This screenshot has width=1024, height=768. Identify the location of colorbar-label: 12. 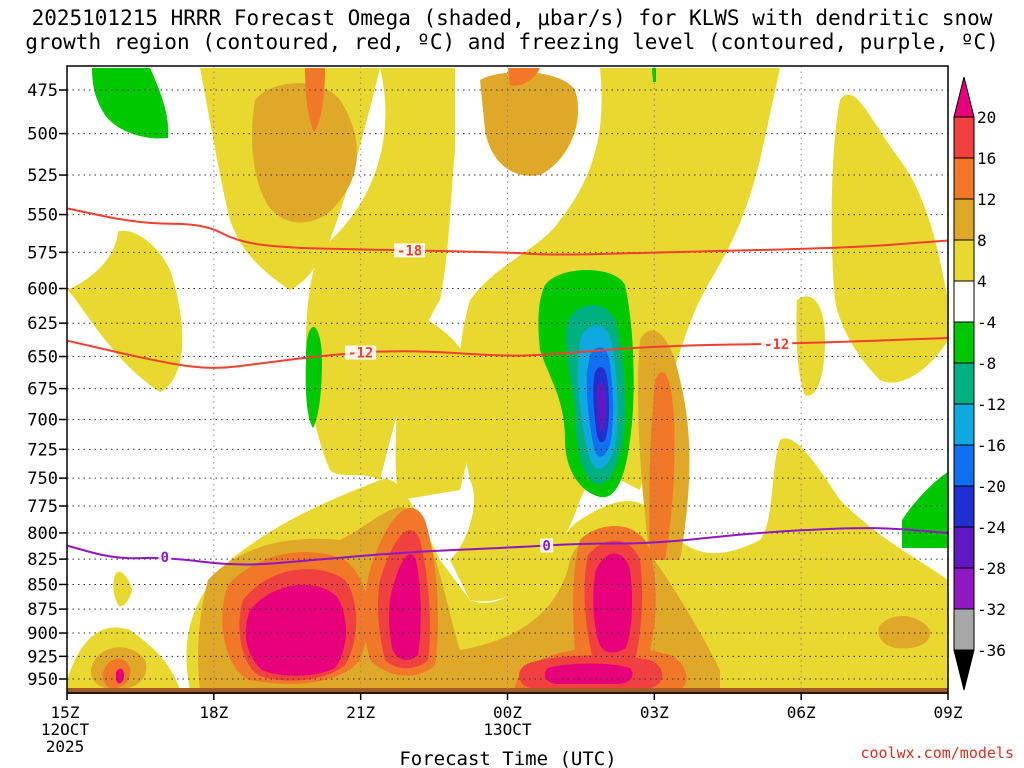
(986, 199).